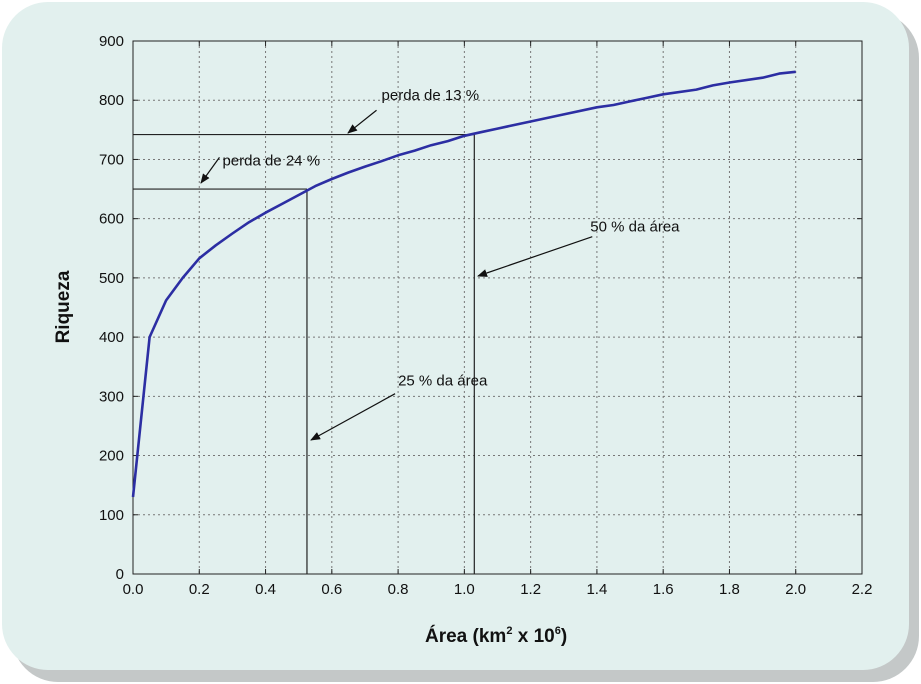 The height and width of the screenshot is (684, 921). I want to click on x-tick-label: 1.0, so click(464, 589).